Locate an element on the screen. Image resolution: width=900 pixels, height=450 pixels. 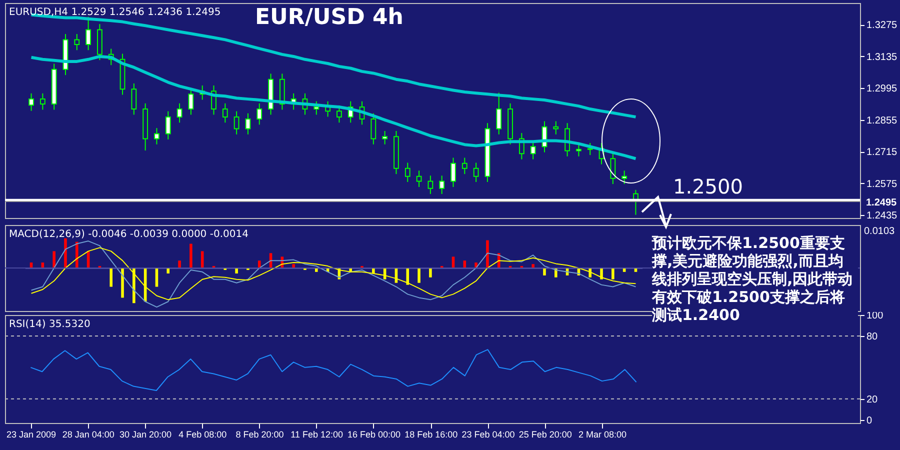
y-tick-label: 1.2855 is located at coordinates (882, 120).